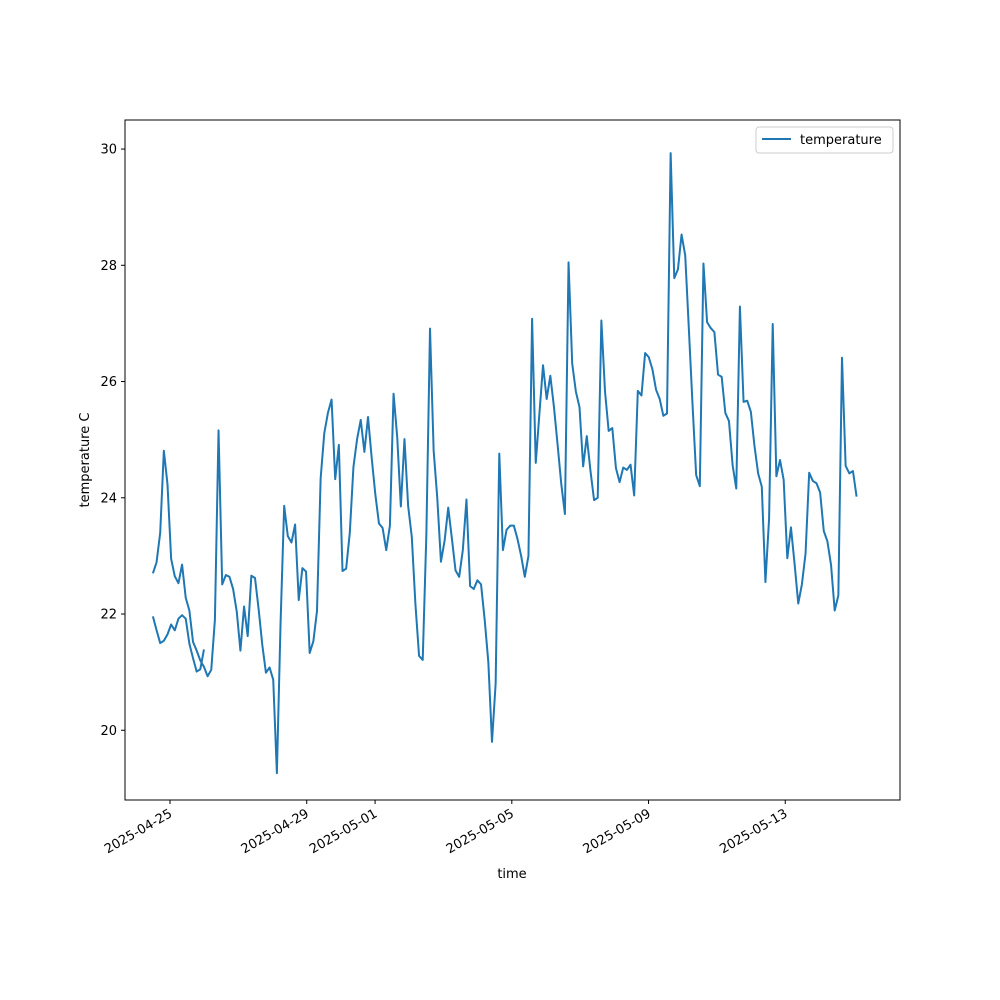 This screenshot has height=1000, width=1000. I want to click on y-tick-label: 28, so click(108, 266).